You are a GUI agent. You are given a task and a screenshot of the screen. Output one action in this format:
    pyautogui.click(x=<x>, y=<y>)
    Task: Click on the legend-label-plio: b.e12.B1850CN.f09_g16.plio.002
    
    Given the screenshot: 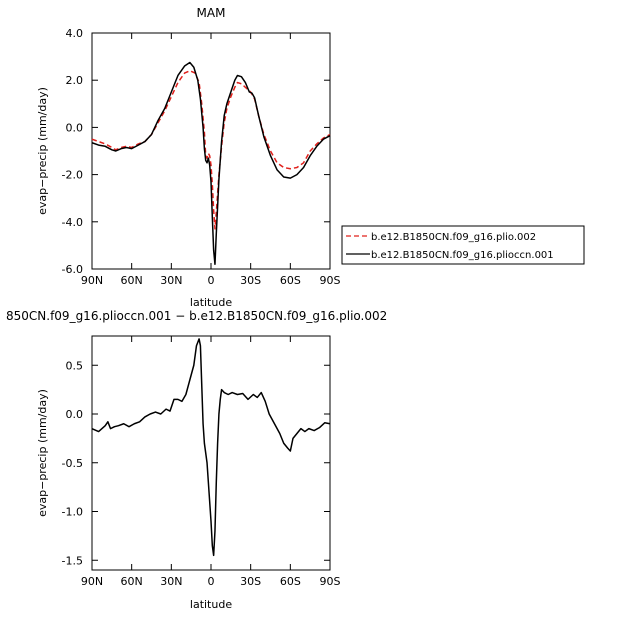 What is the action you would take?
    pyautogui.click(x=453, y=237)
    